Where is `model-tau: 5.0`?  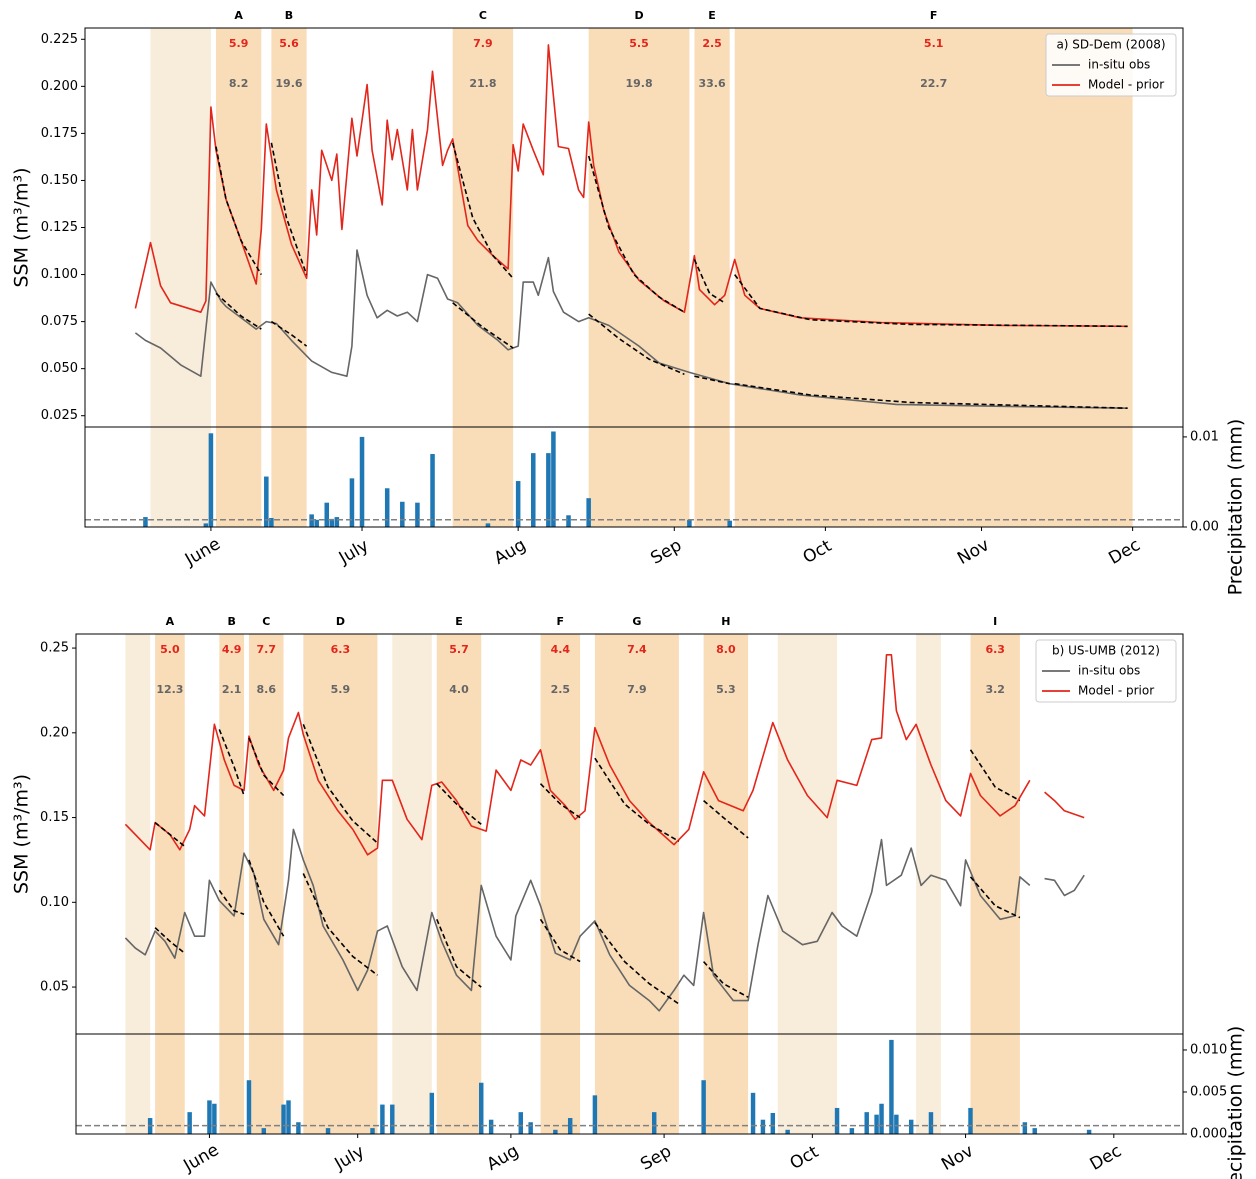
model-tau: 5.0 is located at coordinates (170, 649).